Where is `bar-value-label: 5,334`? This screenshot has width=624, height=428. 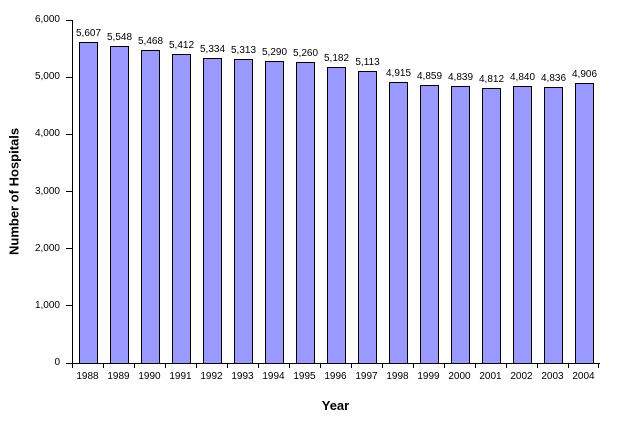 bar-value-label: 5,334 is located at coordinates (212, 49).